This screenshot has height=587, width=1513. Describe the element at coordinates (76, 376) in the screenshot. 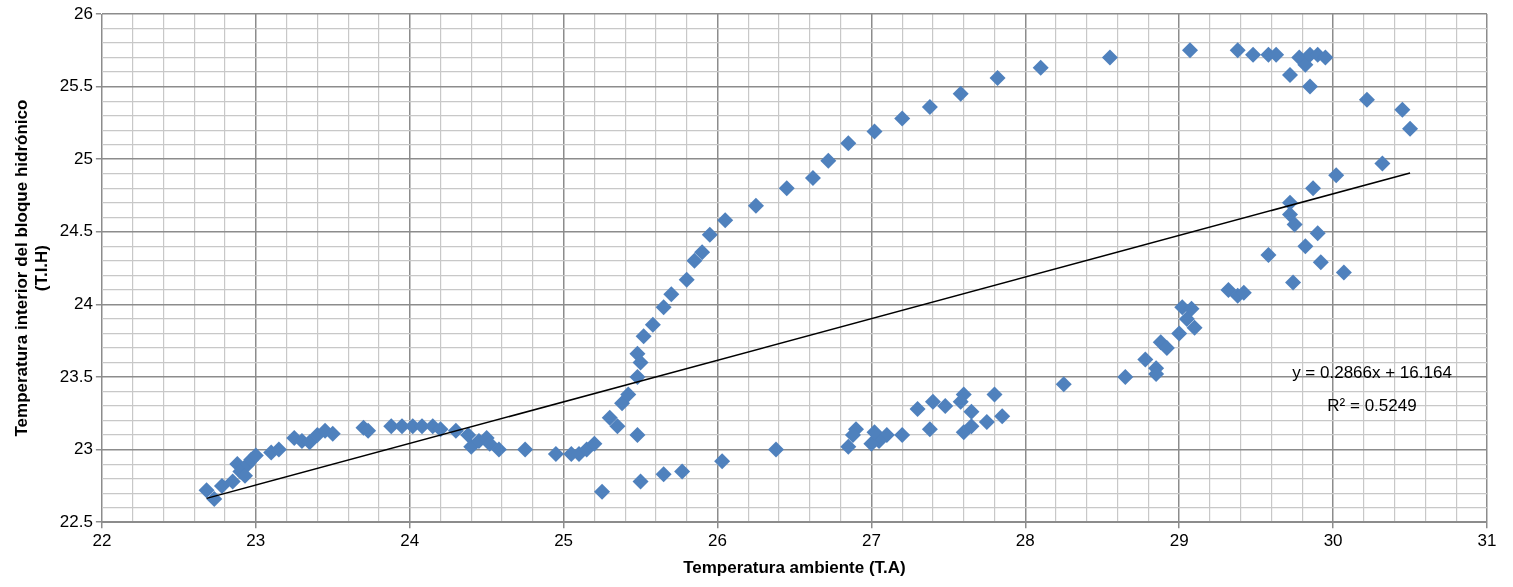

I see `y-tick-label: 23.5` at that location.